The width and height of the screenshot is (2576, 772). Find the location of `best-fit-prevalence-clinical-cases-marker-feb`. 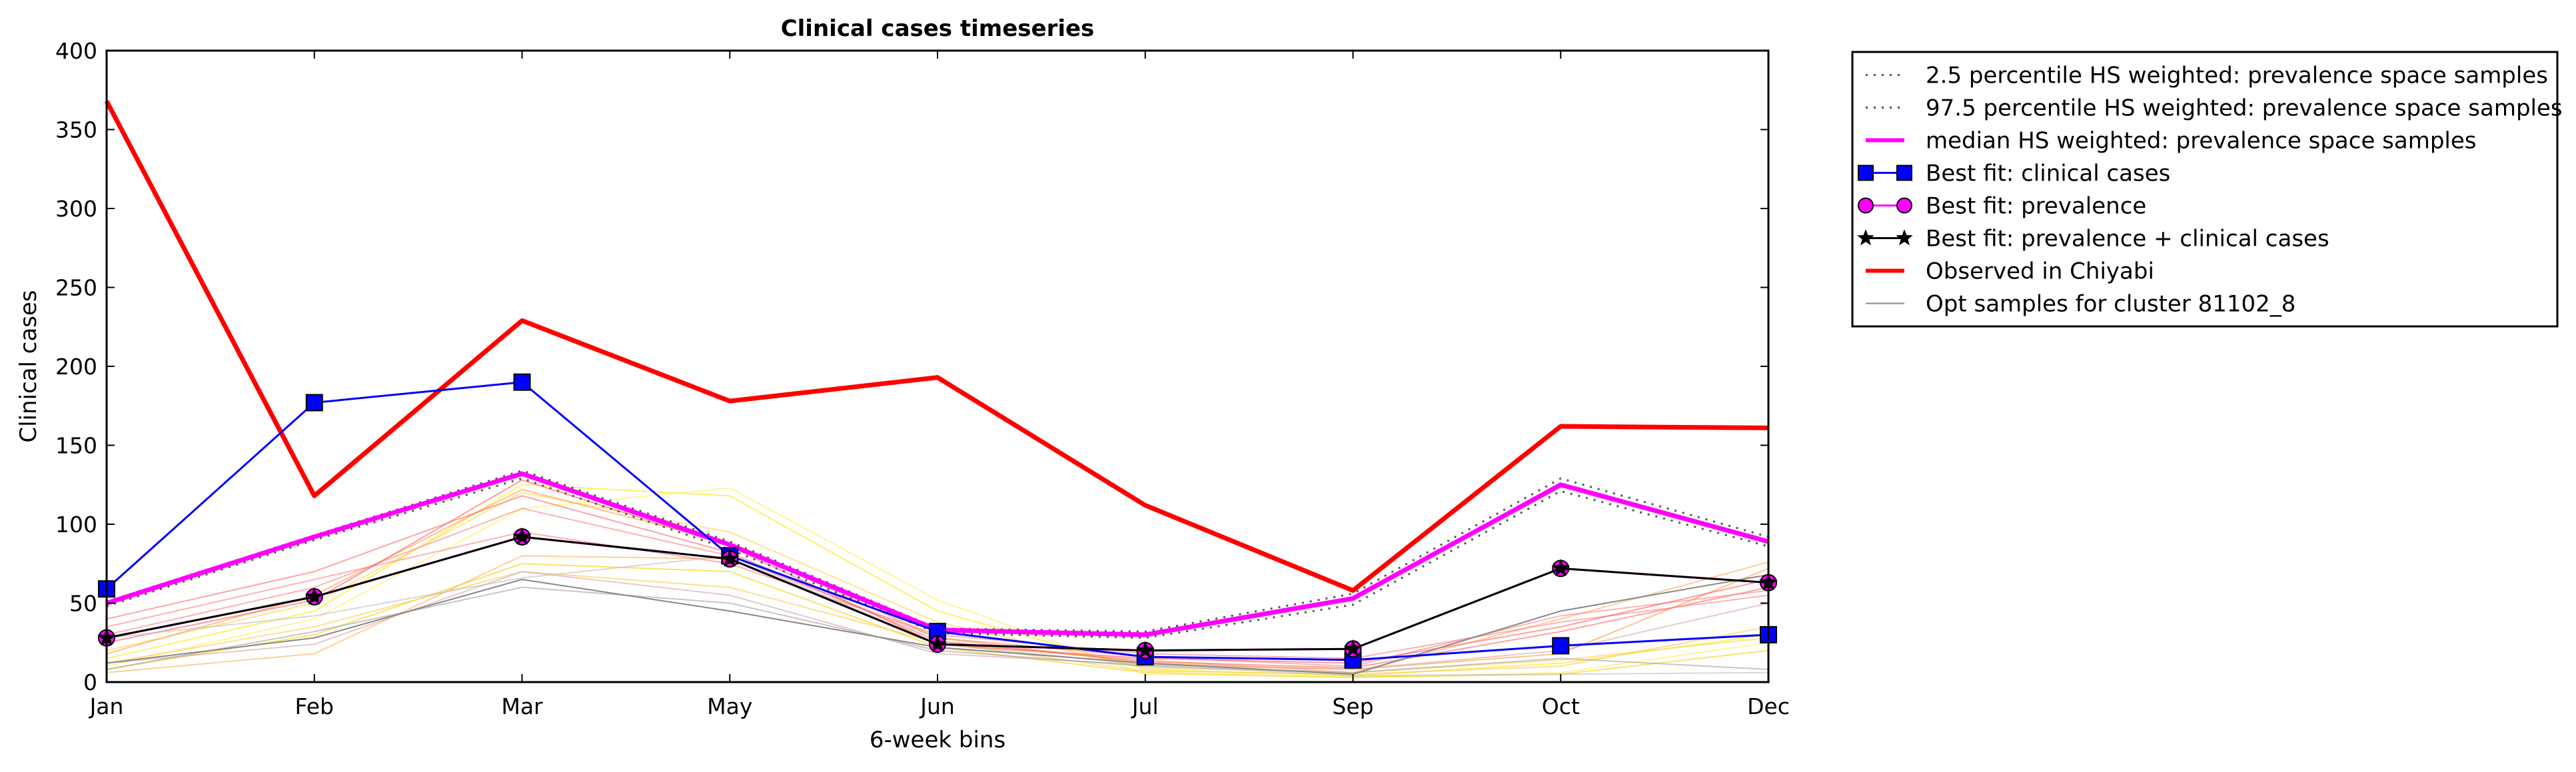

best-fit-prevalence-clinical-cases-marker-feb is located at coordinates (314, 596).